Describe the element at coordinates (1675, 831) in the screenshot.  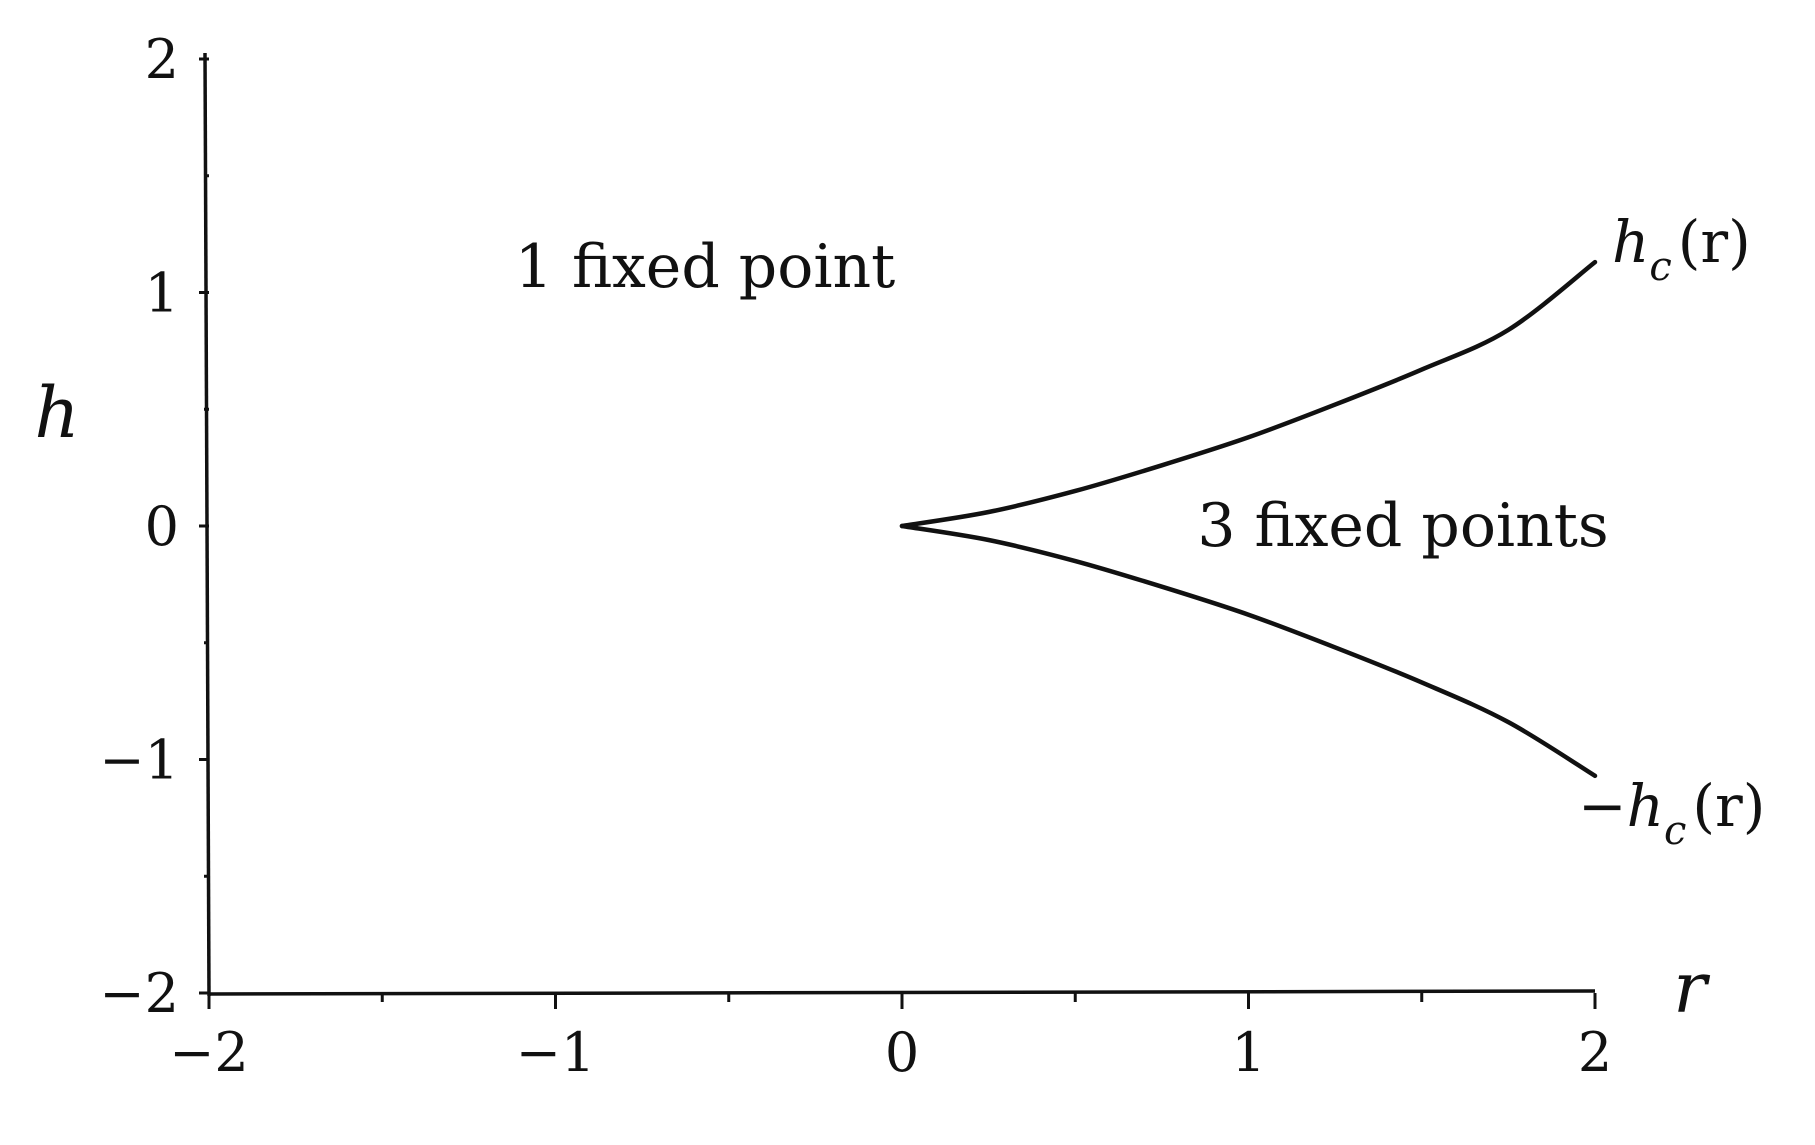
I see `curve-label-lower-sub: c` at that location.